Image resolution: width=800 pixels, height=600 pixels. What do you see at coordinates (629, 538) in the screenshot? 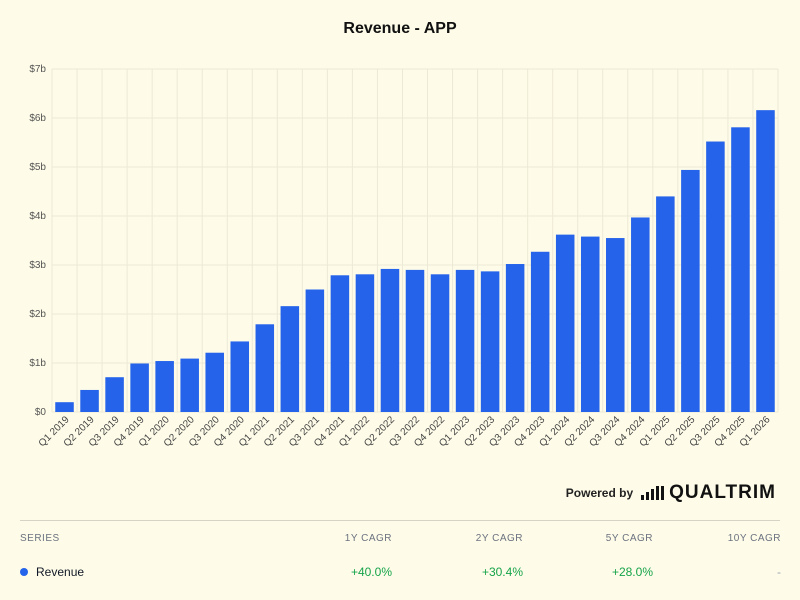
I see `header-5y-cagr: 5Y CAGR` at bounding box center [629, 538].